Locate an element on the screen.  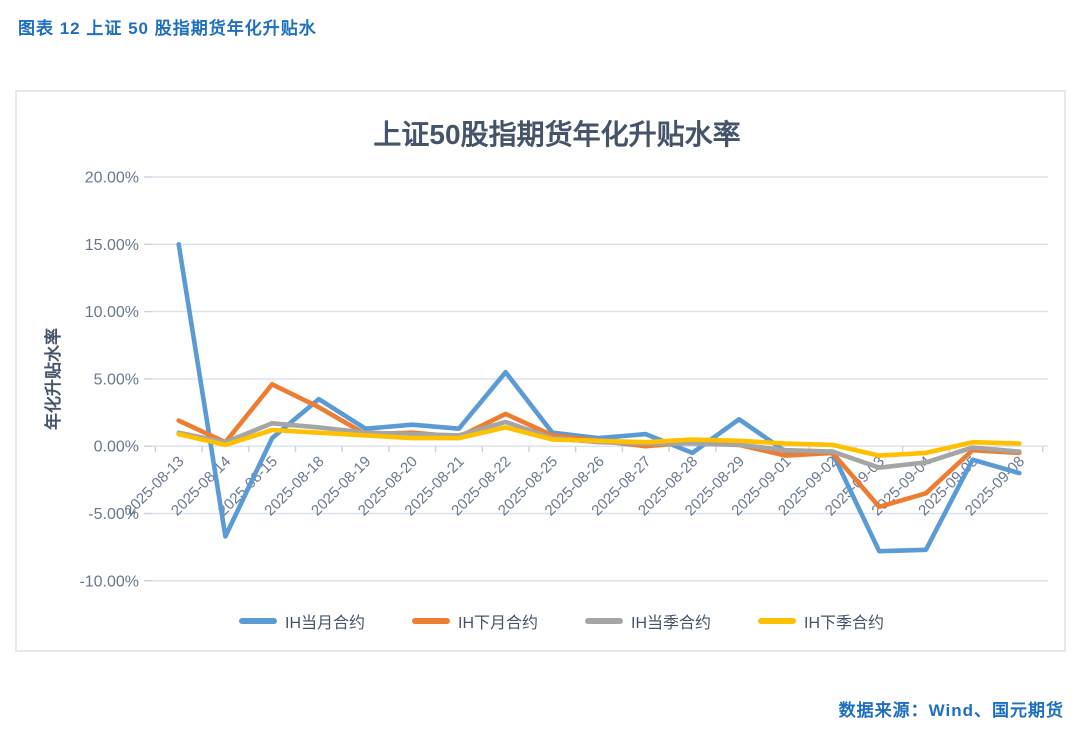
y-tick-label: 20.00% is located at coordinates (112, 178).